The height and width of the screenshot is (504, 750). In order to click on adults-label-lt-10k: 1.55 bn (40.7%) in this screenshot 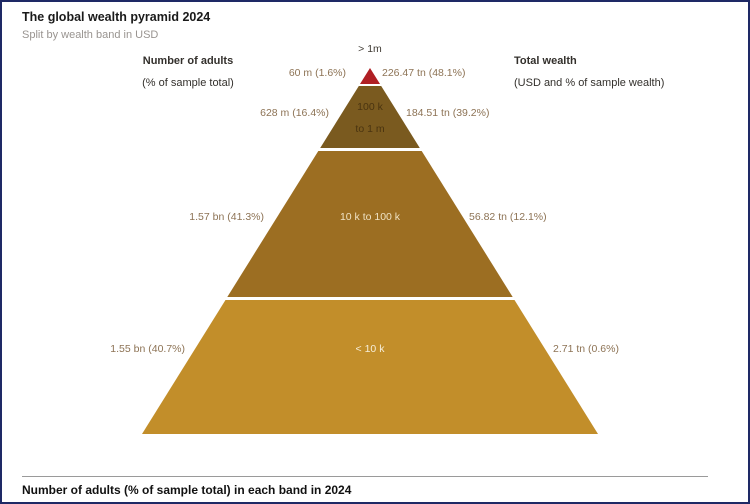, I will do `click(147, 349)`.